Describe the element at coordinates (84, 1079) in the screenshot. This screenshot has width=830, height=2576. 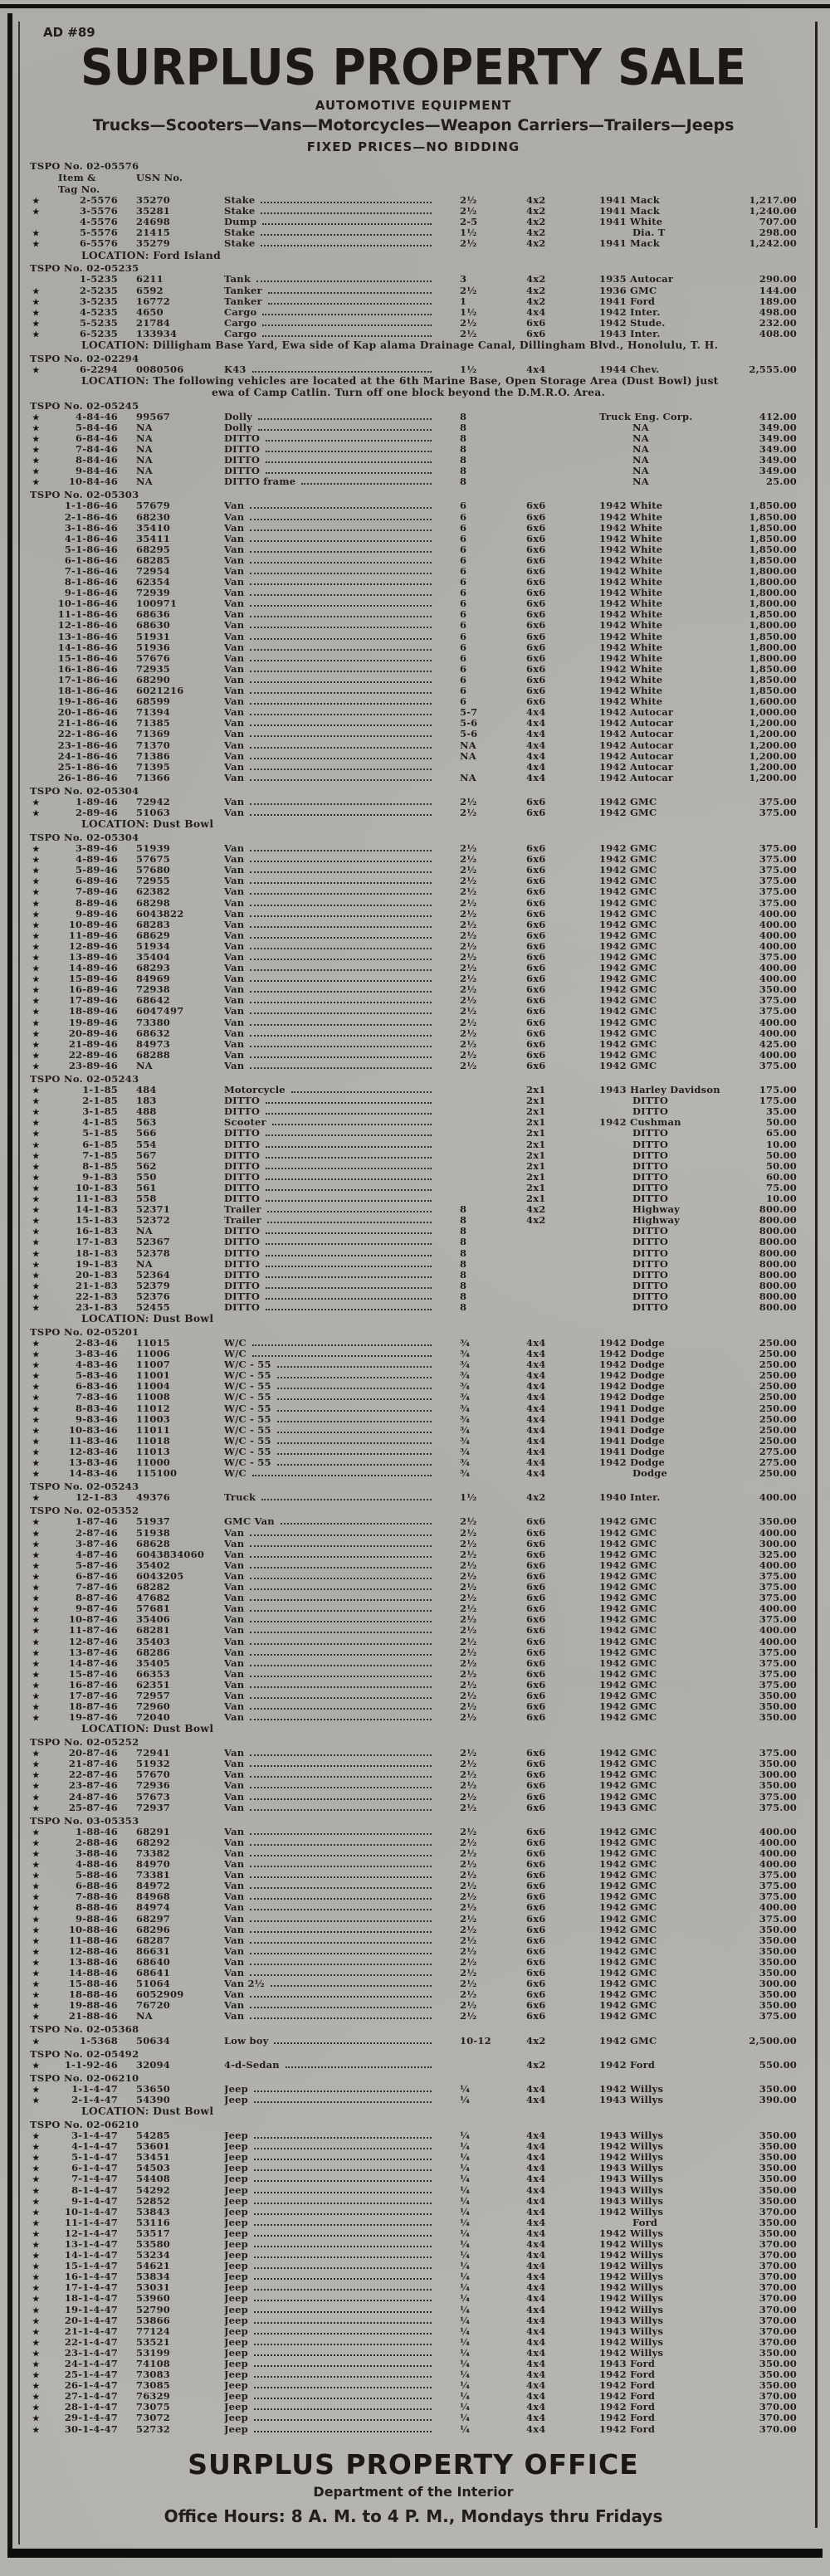
I see `tspo-number: TSPO No. 02-05243` at that location.